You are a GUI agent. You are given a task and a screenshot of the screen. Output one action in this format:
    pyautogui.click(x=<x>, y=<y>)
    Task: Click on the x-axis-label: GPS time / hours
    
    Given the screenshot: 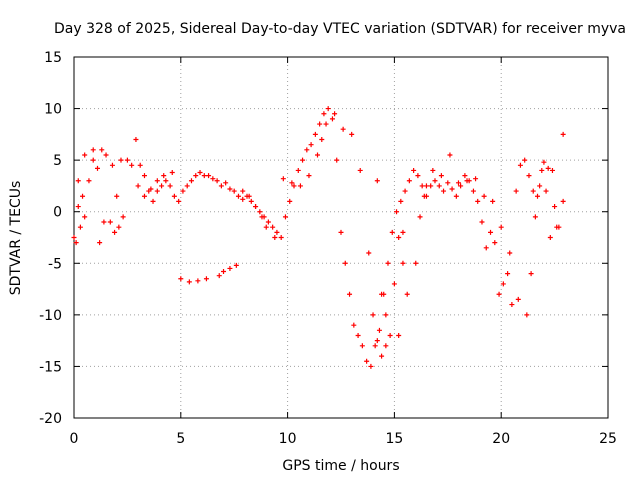 What is the action you would take?
    pyautogui.click(x=340, y=466)
    